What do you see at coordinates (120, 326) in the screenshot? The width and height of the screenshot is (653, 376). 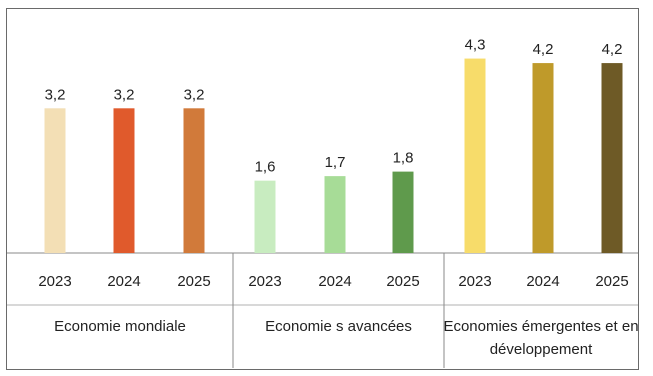 I see `group-label: Economie mondiale` at bounding box center [120, 326].